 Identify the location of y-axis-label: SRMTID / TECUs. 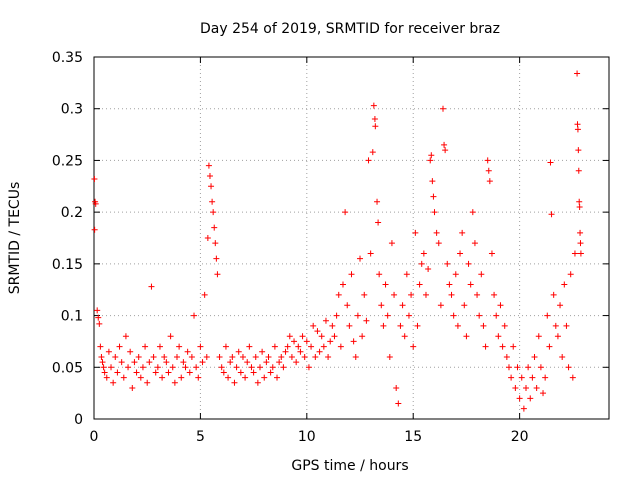
(15, 238).